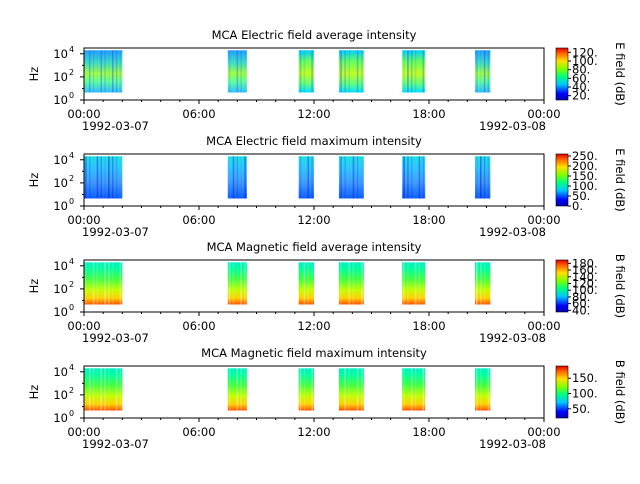  I want to click on panel-title: MCA Magnetic field maximum intensity, so click(314, 353).